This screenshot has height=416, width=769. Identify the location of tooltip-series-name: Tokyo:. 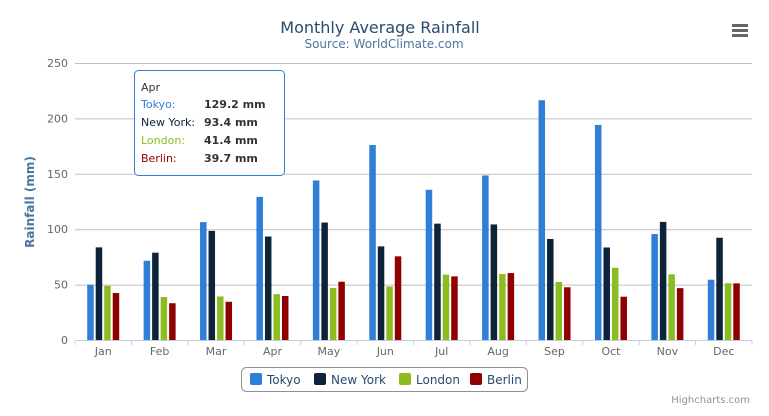
(158, 104).